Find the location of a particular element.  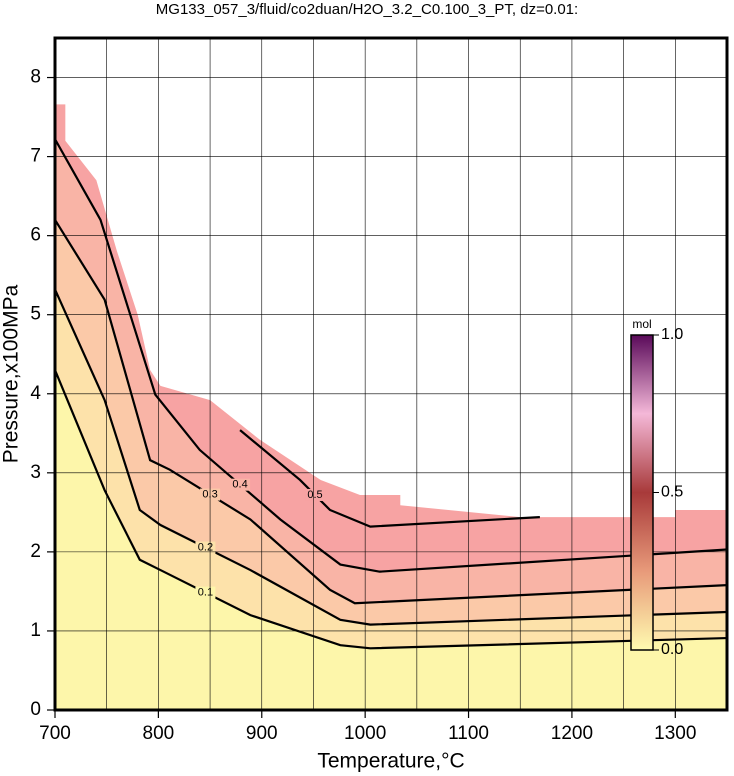

contour-label: 0.5 is located at coordinates (314, 495).